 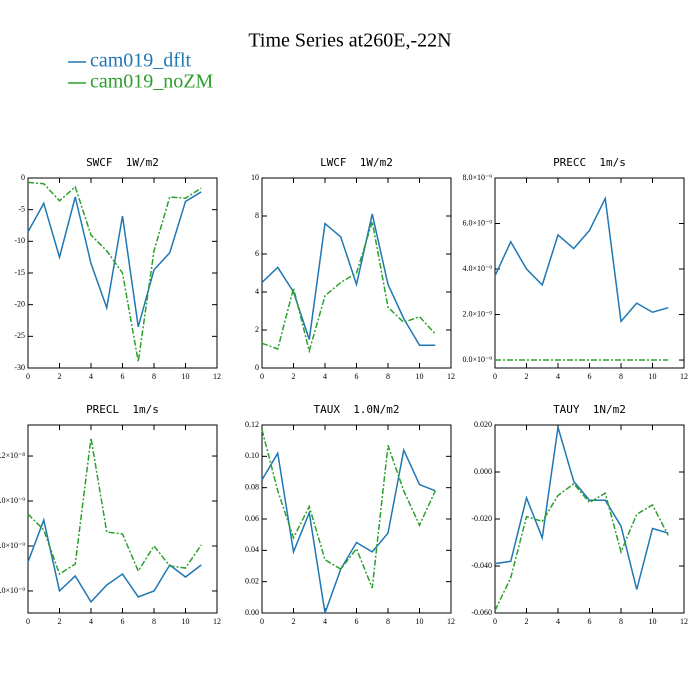 I want to click on y-tick-label: 2, so click(x=257, y=329).